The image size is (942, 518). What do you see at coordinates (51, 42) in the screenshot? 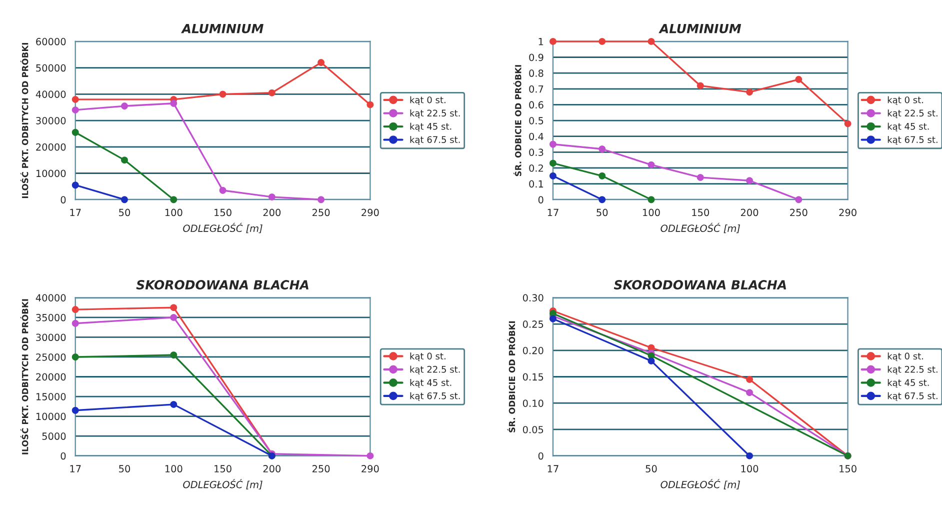
I see `y-tick-label: 60000` at bounding box center [51, 42].